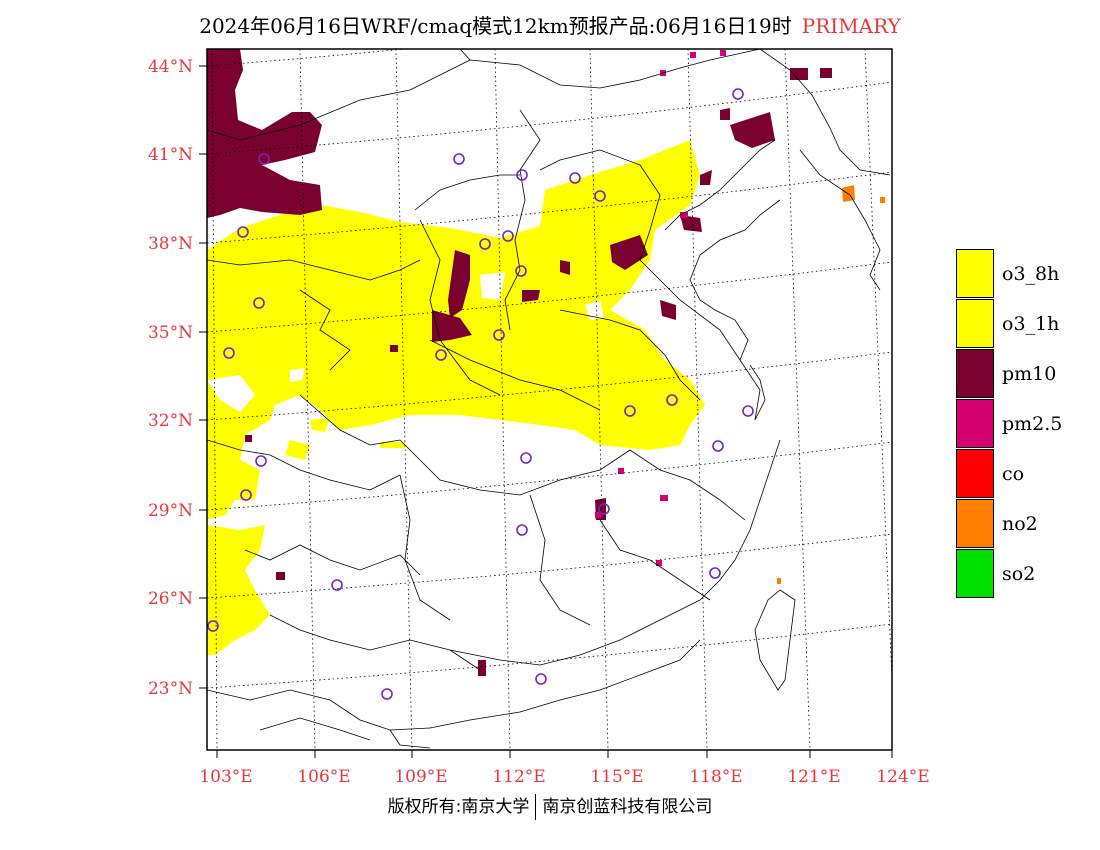  Describe the element at coordinates (170, 67) in the screenshot. I see `lat-label-44: 44°N` at that location.